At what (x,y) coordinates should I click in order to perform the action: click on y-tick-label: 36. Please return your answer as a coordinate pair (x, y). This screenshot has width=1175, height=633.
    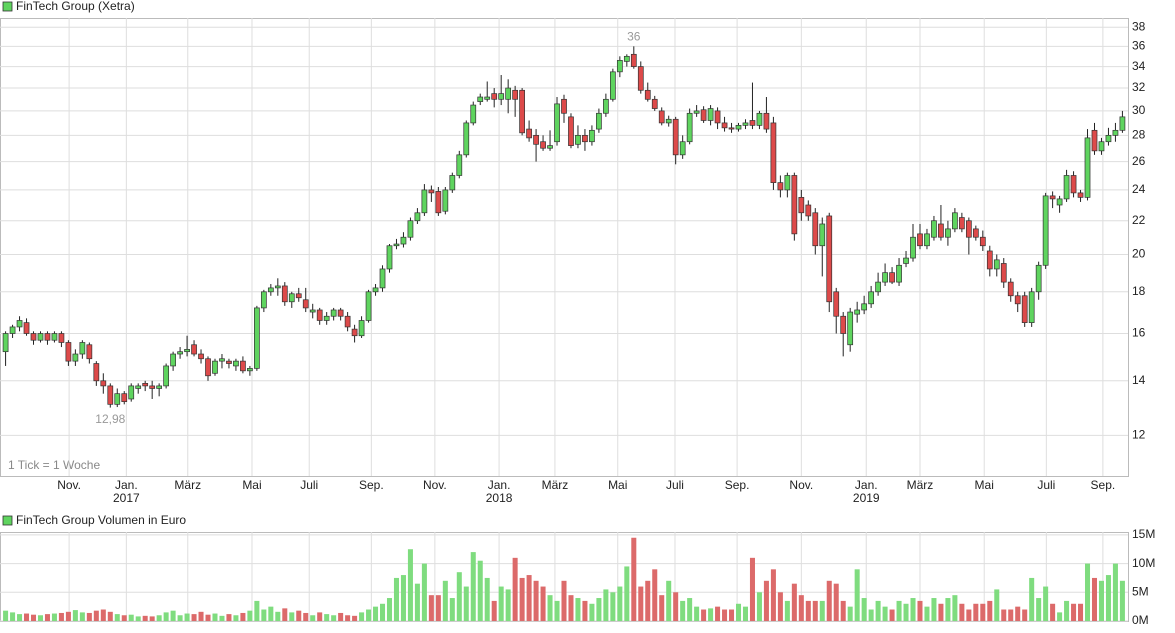
    Looking at the image, I should click on (1139, 46).